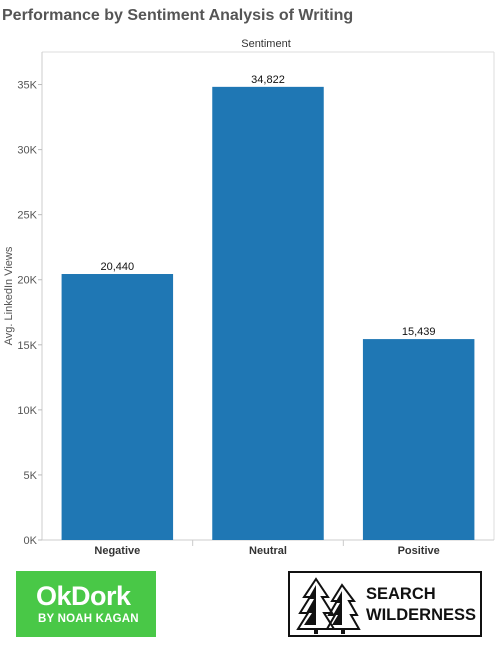 The image size is (497, 650). I want to click on okdork-logo-text: OkDork, so click(83, 596).